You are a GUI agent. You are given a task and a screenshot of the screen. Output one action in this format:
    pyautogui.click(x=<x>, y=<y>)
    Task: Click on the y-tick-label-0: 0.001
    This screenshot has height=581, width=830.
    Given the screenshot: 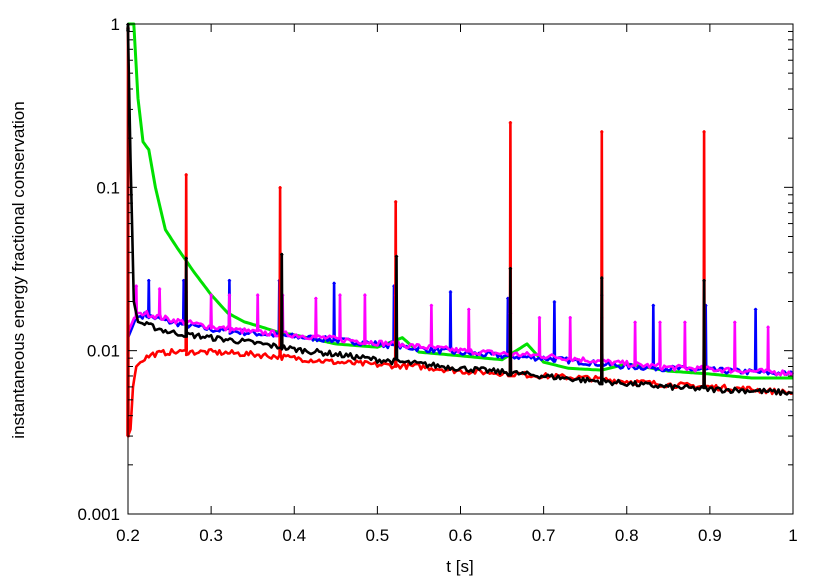 What is the action you would take?
    pyautogui.click(x=98, y=514)
    